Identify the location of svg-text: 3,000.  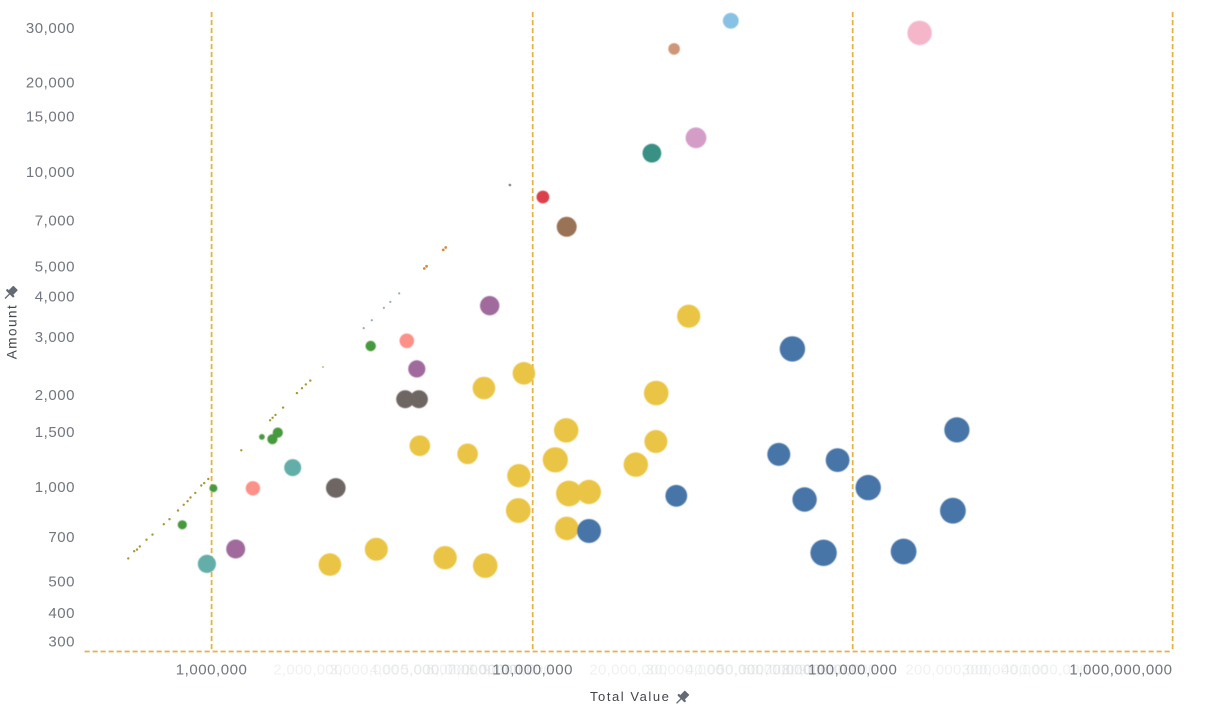
(55, 337).